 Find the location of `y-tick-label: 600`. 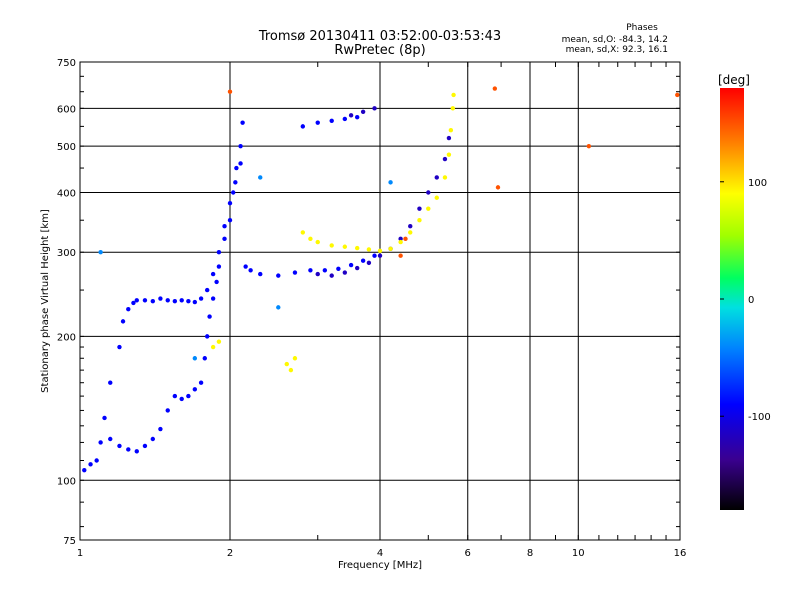

y-tick-label: 600 is located at coordinates (66, 109).